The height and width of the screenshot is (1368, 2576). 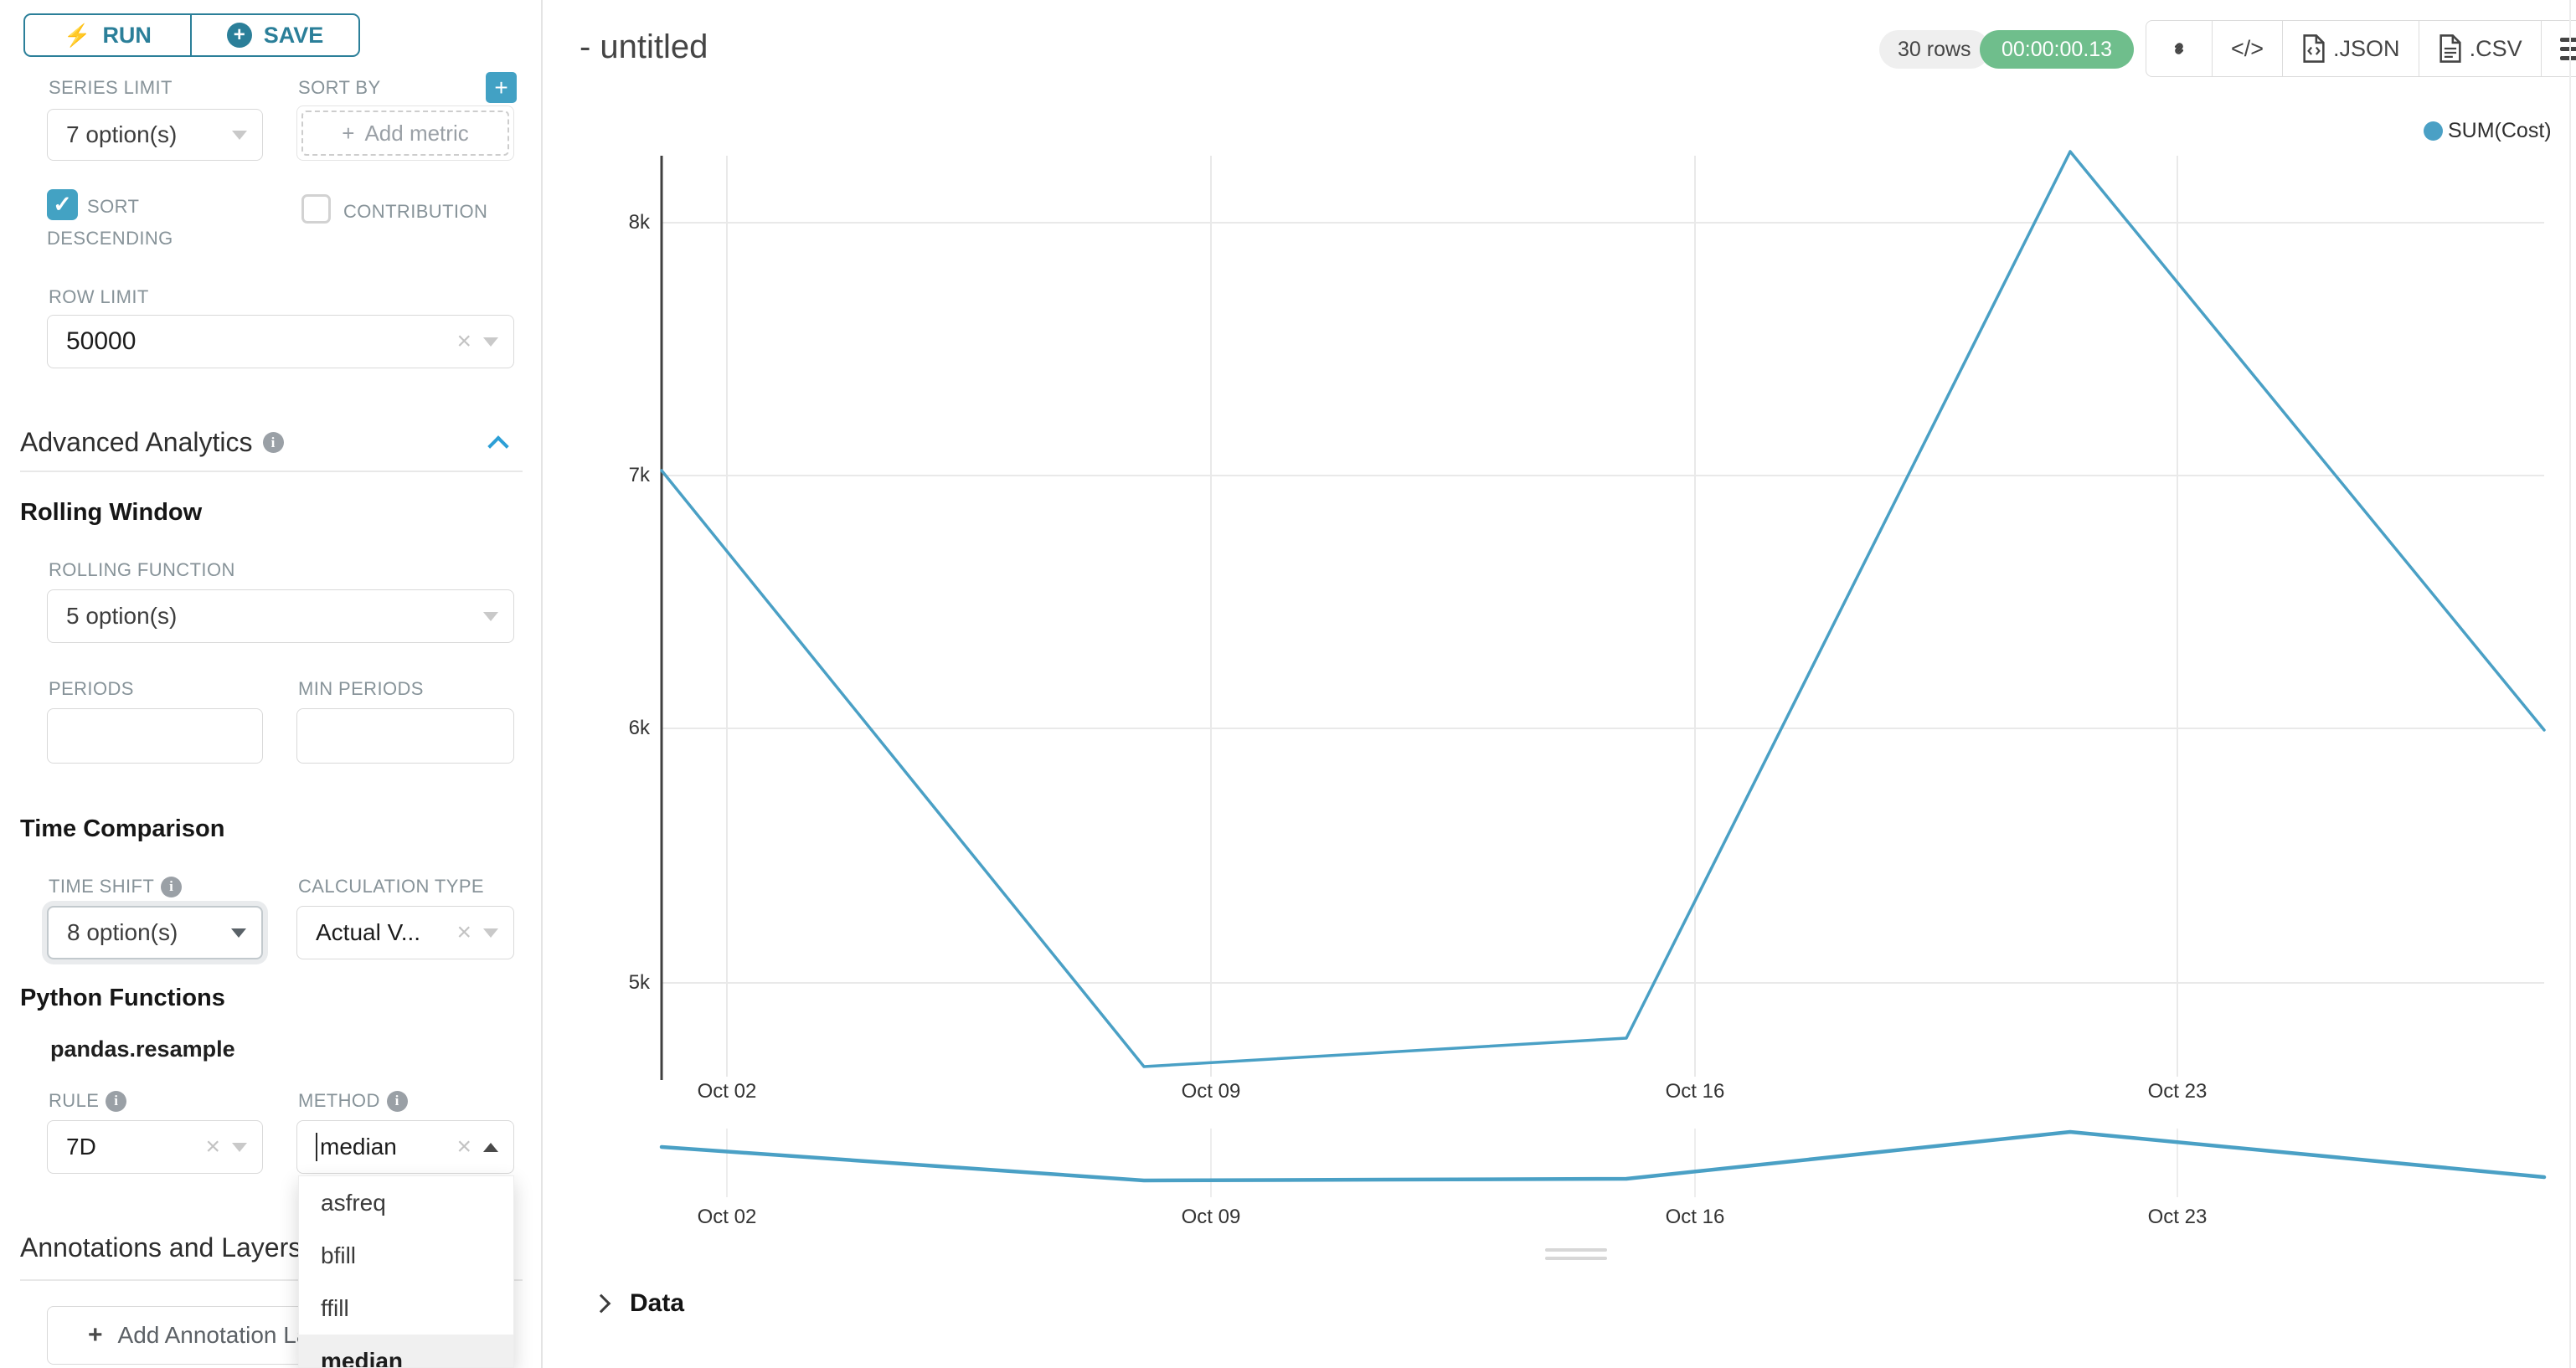 What do you see at coordinates (155, 736) in the screenshot?
I see `periods-input` at bounding box center [155, 736].